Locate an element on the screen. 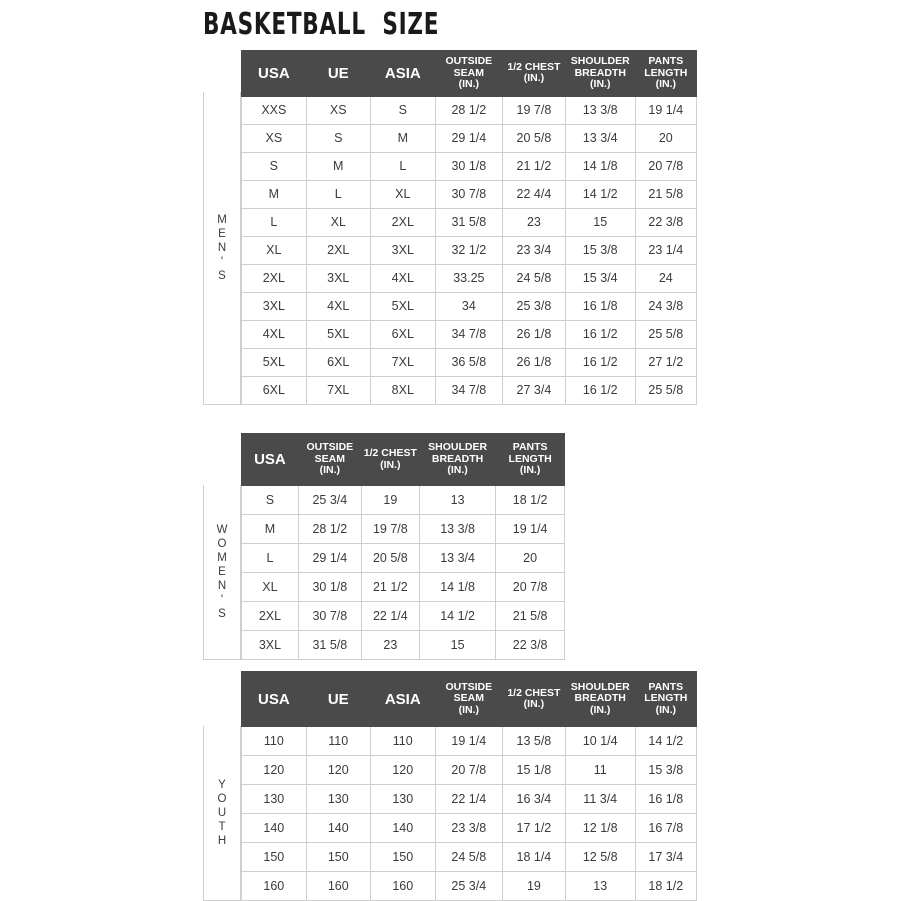  table-row: XL 30 1/8 21 1/2 14 1/8 20 7/8 is located at coordinates (403, 587).